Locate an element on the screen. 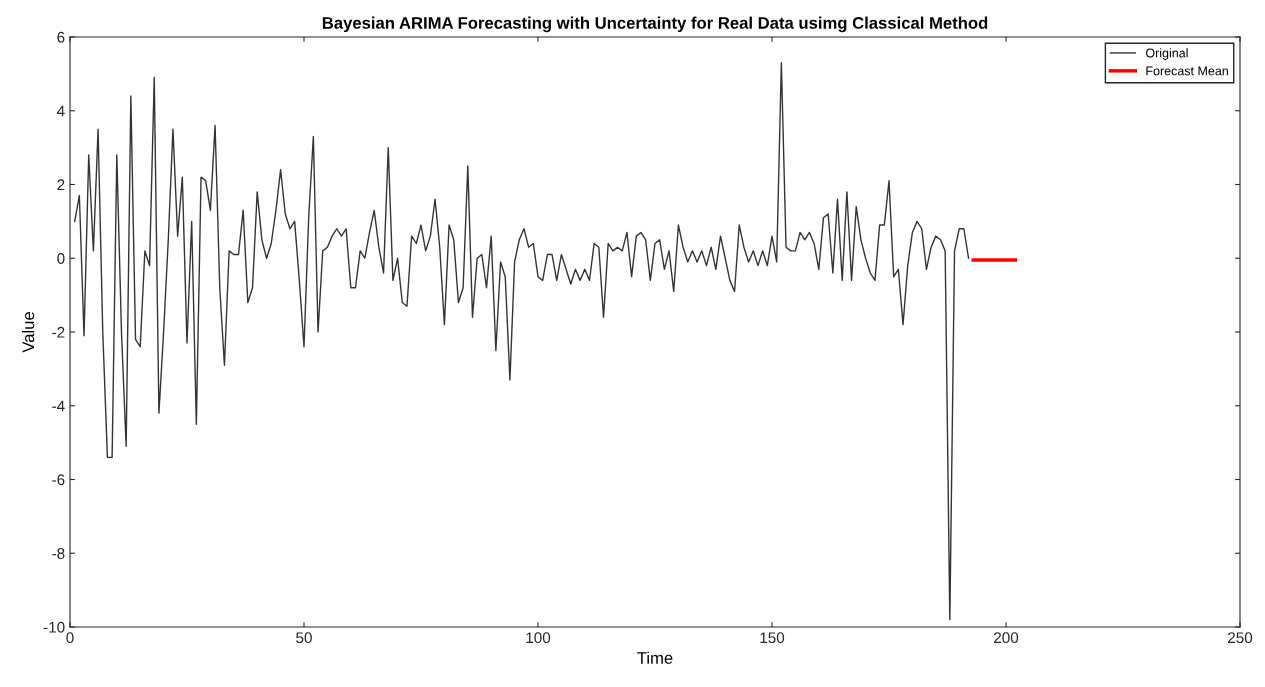 Image resolution: width=1265 pixels, height=687 pixels. y-tick-label: -10 is located at coordinates (54, 627).